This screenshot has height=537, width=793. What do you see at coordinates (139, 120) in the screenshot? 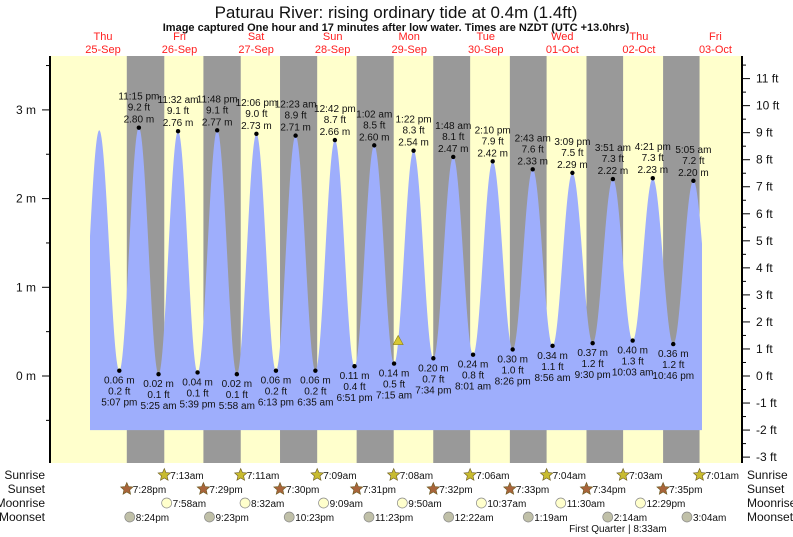
I see `high-tide-label: 2.80 m` at bounding box center [139, 120].